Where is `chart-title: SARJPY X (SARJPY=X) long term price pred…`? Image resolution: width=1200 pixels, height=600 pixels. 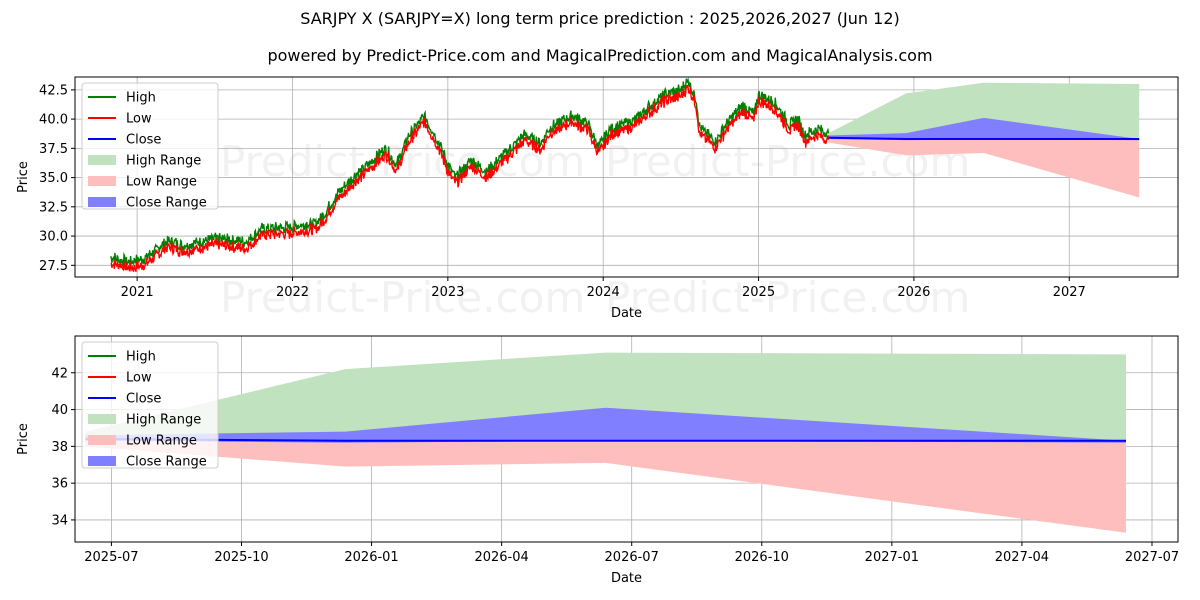 chart-title: SARJPY X (SARJPY=X) long term price pred… is located at coordinates (600, 18).